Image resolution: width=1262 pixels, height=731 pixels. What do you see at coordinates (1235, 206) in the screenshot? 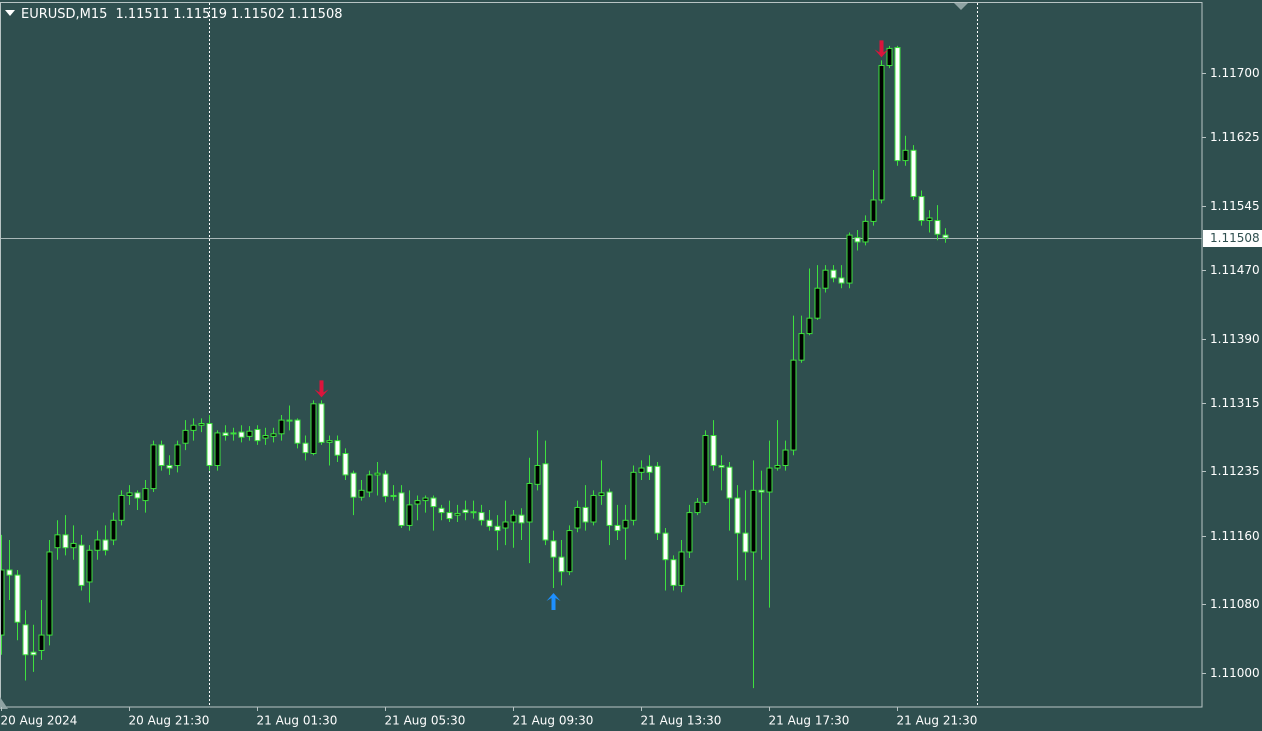
I see `y-tick-label: 1.11545` at bounding box center [1235, 206].